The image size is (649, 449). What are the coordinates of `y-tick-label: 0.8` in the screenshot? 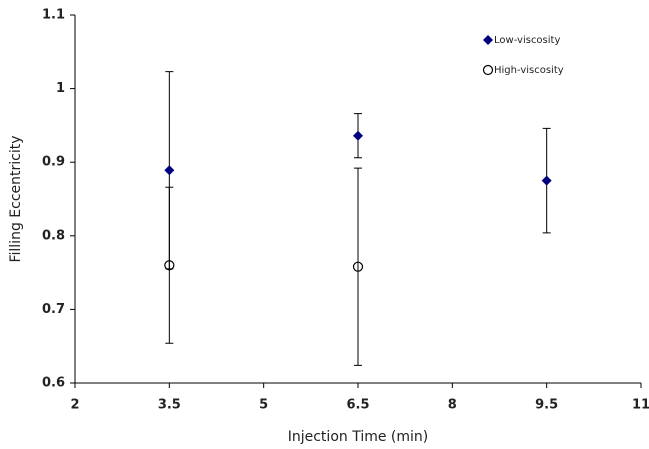 It's located at (53, 235).